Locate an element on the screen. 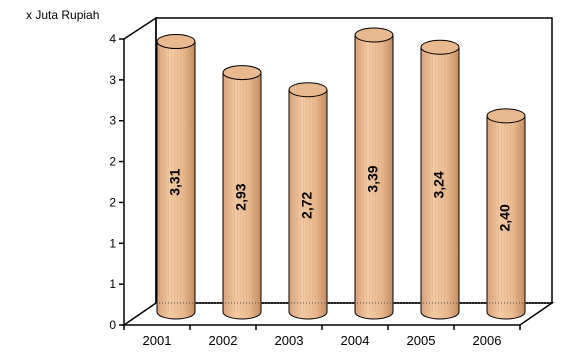  data-label: 2,93 is located at coordinates (241, 196).